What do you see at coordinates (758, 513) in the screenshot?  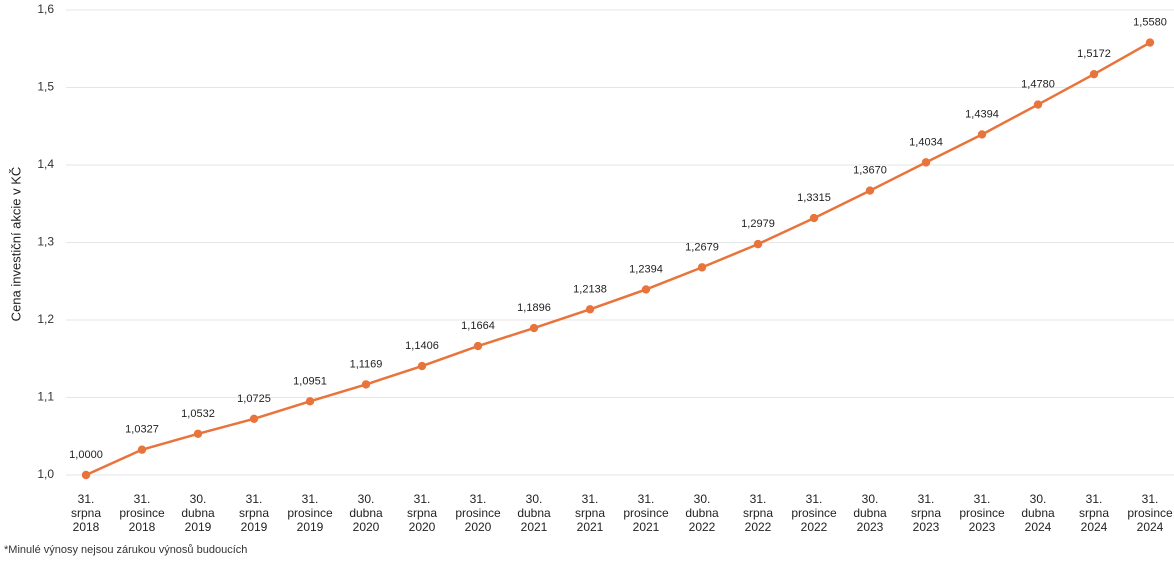 I see `x-tick-label: 31. srpna 2022` at bounding box center [758, 513].